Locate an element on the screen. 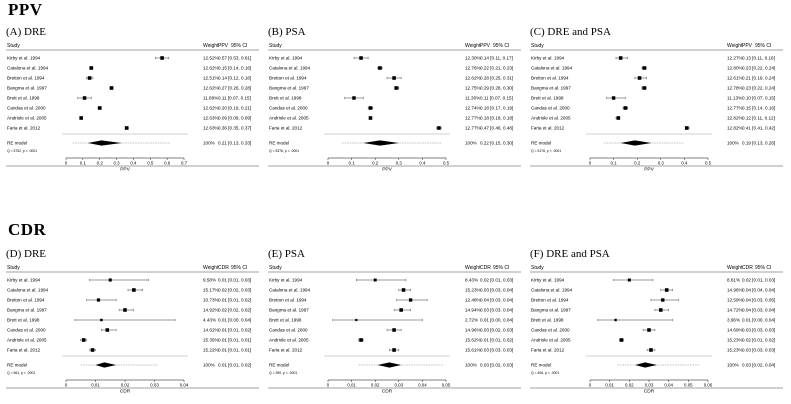 This screenshot has width=791, height=404. heterogeneity-stat: Q = 5176, p < .0001 is located at coordinates (546, 151).